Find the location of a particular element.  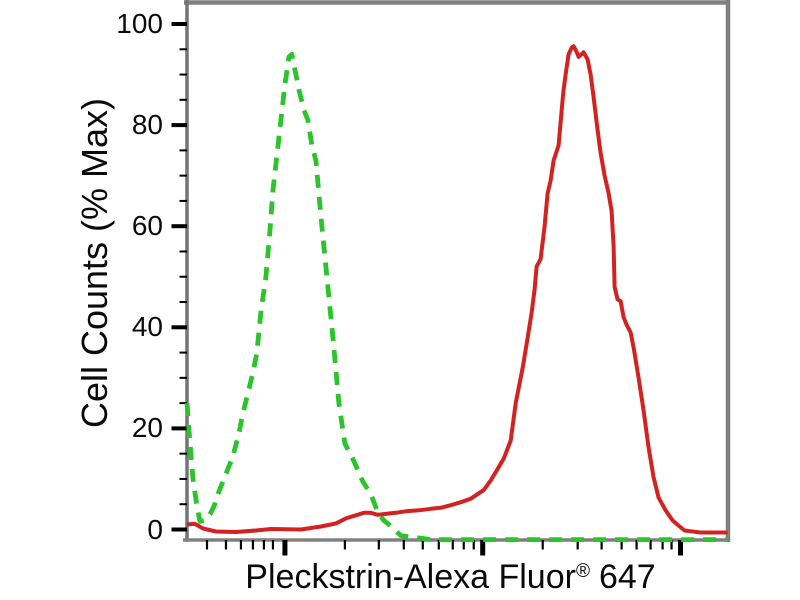

x-axis-title: Pleckstrin-Alexa Fluor® 647 is located at coordinates (450, 577).